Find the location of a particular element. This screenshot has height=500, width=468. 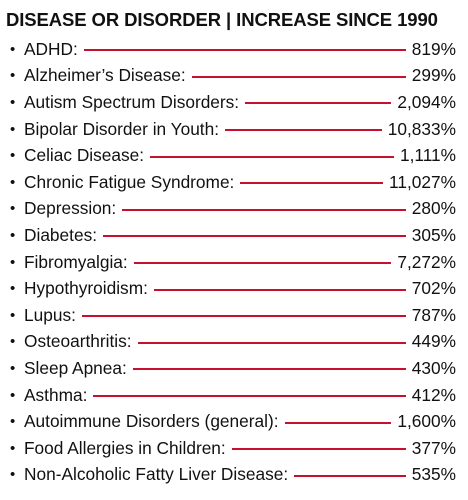

list-item: • Non-Alcoholic Fatty Liver Disease: 535% is located at coordinates (234, 475).